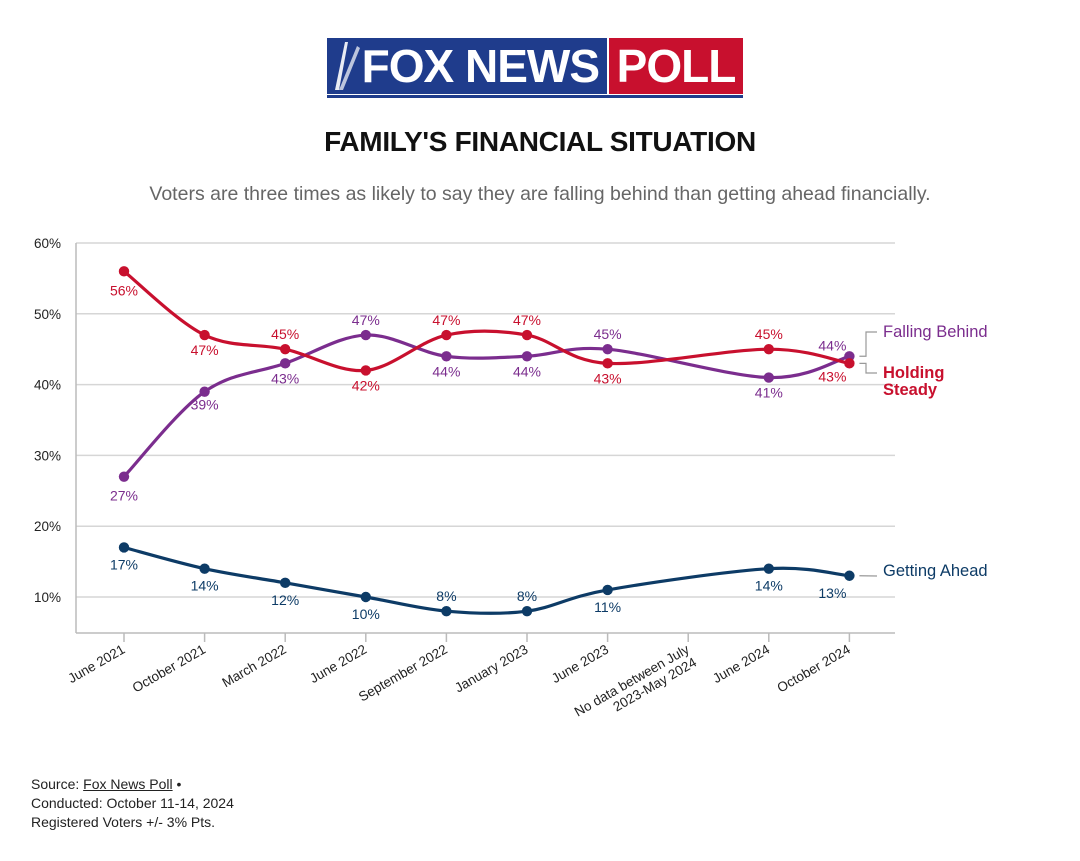  I want to click on y-tick-label: 50%, so click(47, 314).